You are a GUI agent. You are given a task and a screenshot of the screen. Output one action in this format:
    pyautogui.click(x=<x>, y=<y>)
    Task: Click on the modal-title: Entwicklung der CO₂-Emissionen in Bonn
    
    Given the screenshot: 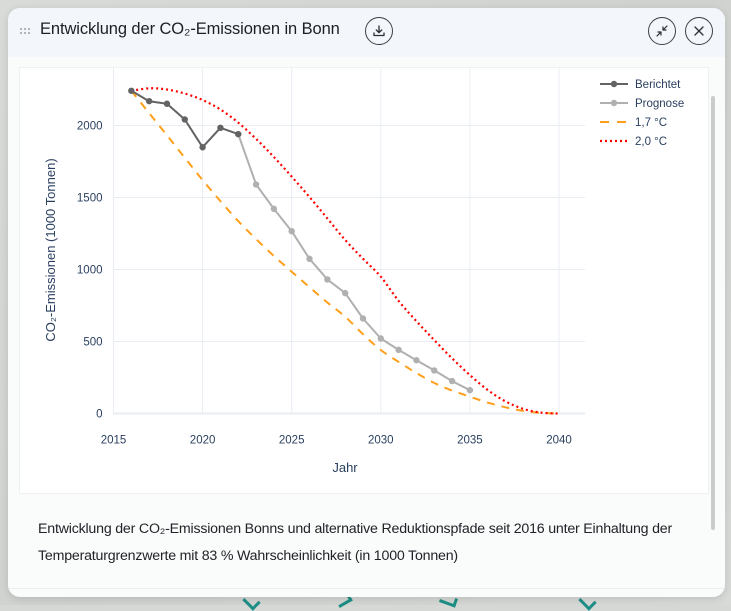 What is the action you would take?
    pyautogui.click(x=190, y=29)
    